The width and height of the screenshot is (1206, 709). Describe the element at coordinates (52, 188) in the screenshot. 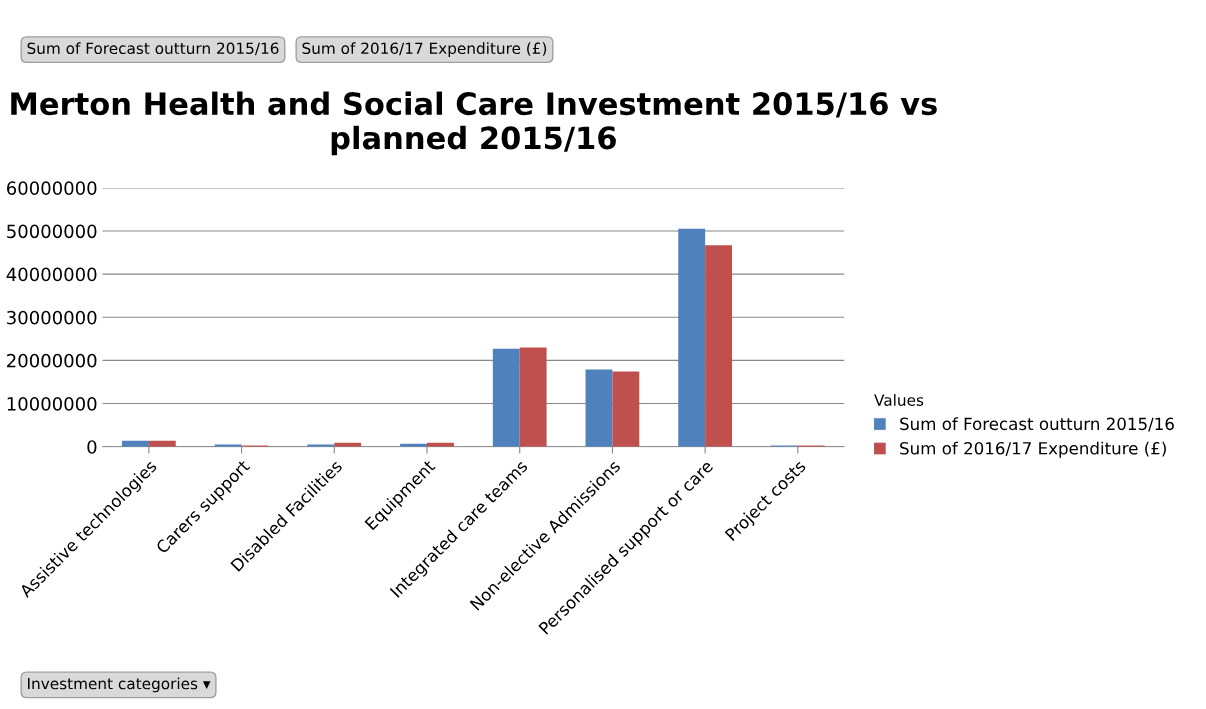

I see `y-tick-label: 60000000` at that location.